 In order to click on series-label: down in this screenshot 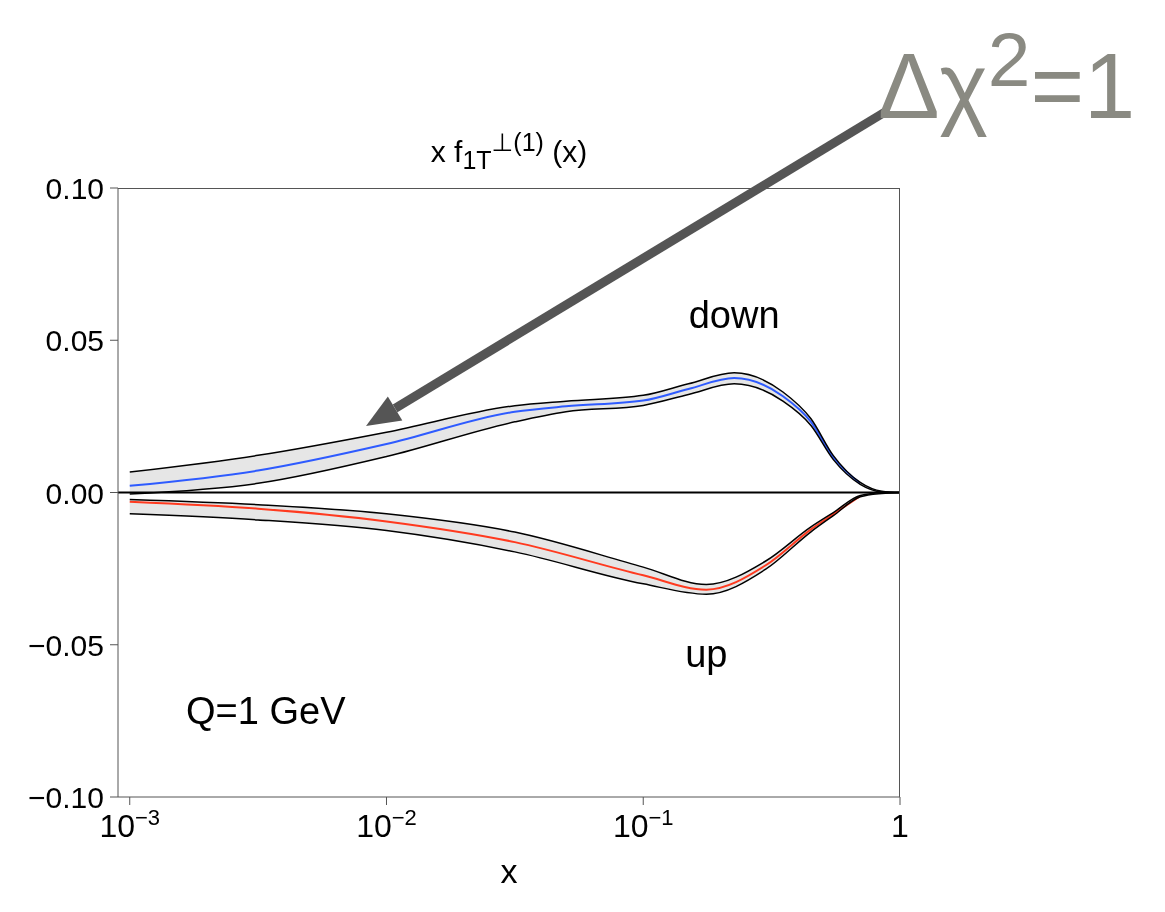, I will do `click(734, 315)`.